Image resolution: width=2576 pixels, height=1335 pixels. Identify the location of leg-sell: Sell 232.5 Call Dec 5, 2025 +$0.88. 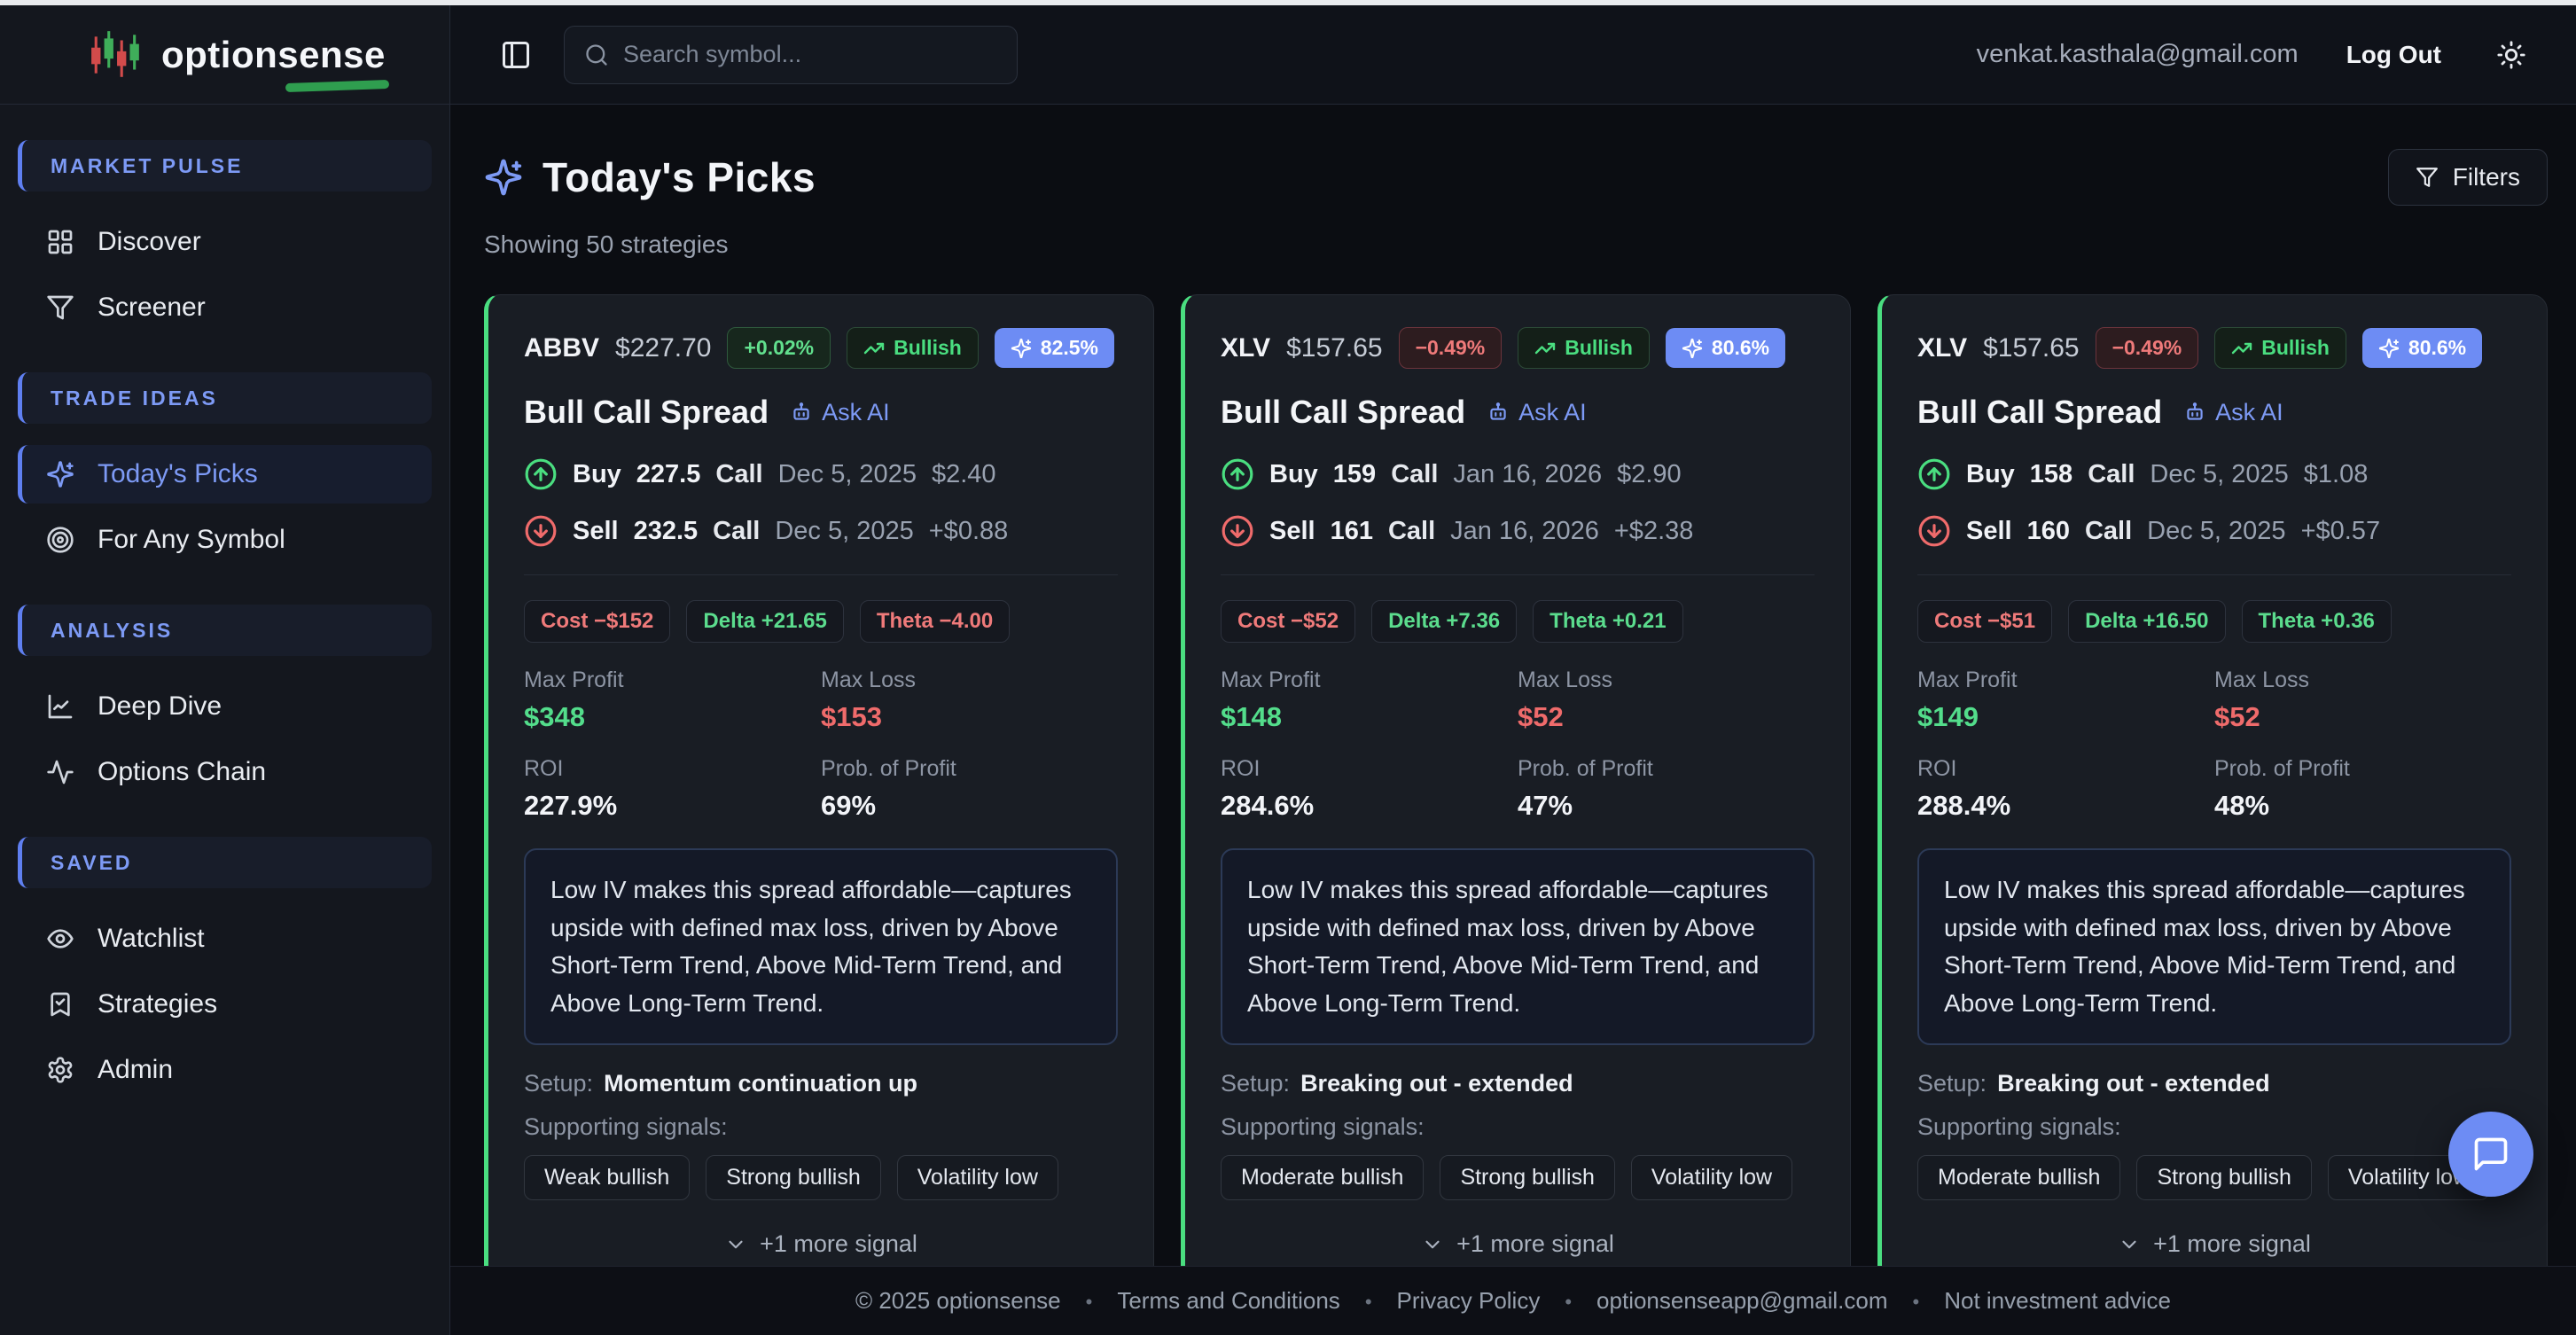
(821, 531).